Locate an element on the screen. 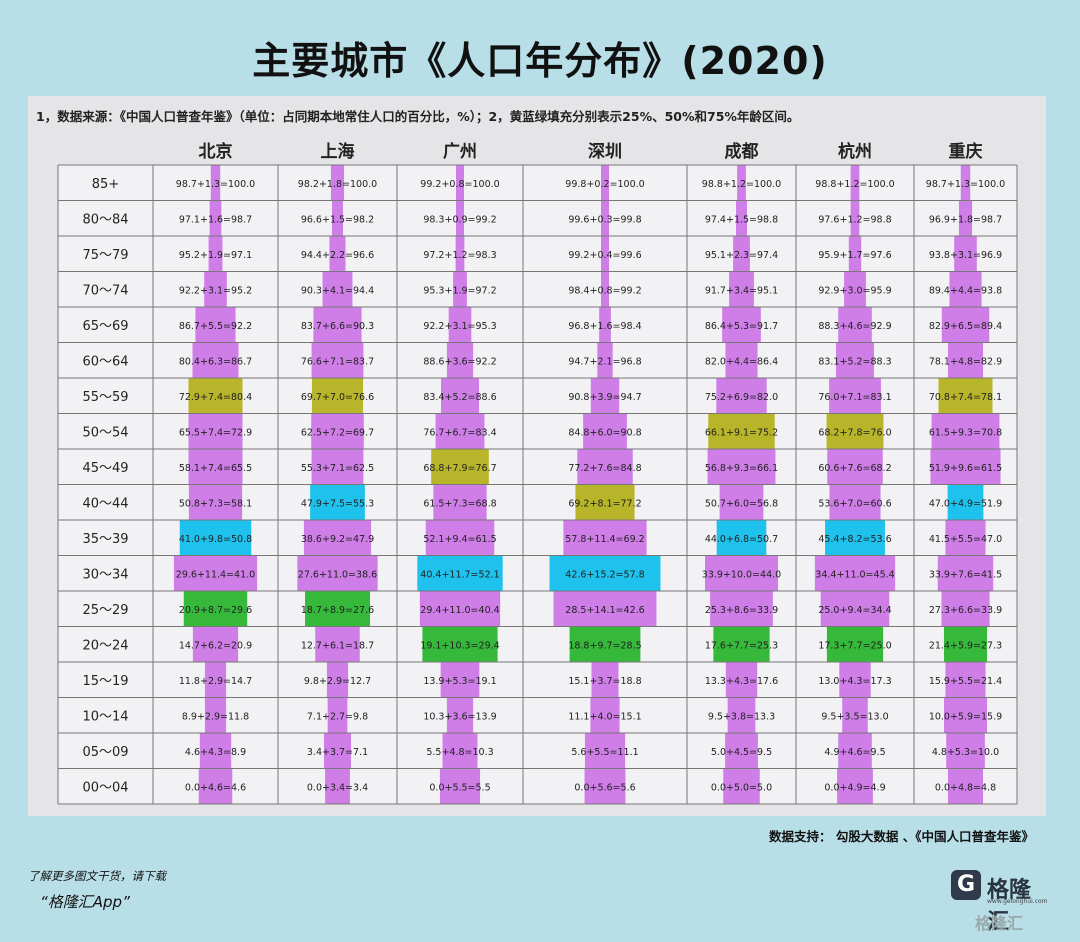 Image resolution: width=1080 pixels, height=942 pixels. bar-广州-16 is located at coordinates (460, 751).